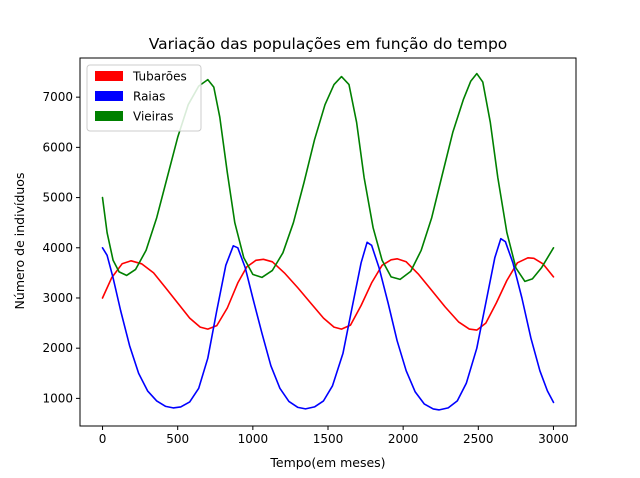 The image size is (640, 478). Describe the element at coordinates (57, 248) in the screenshot. I see `y-tick-label-3: 4000` at that location.